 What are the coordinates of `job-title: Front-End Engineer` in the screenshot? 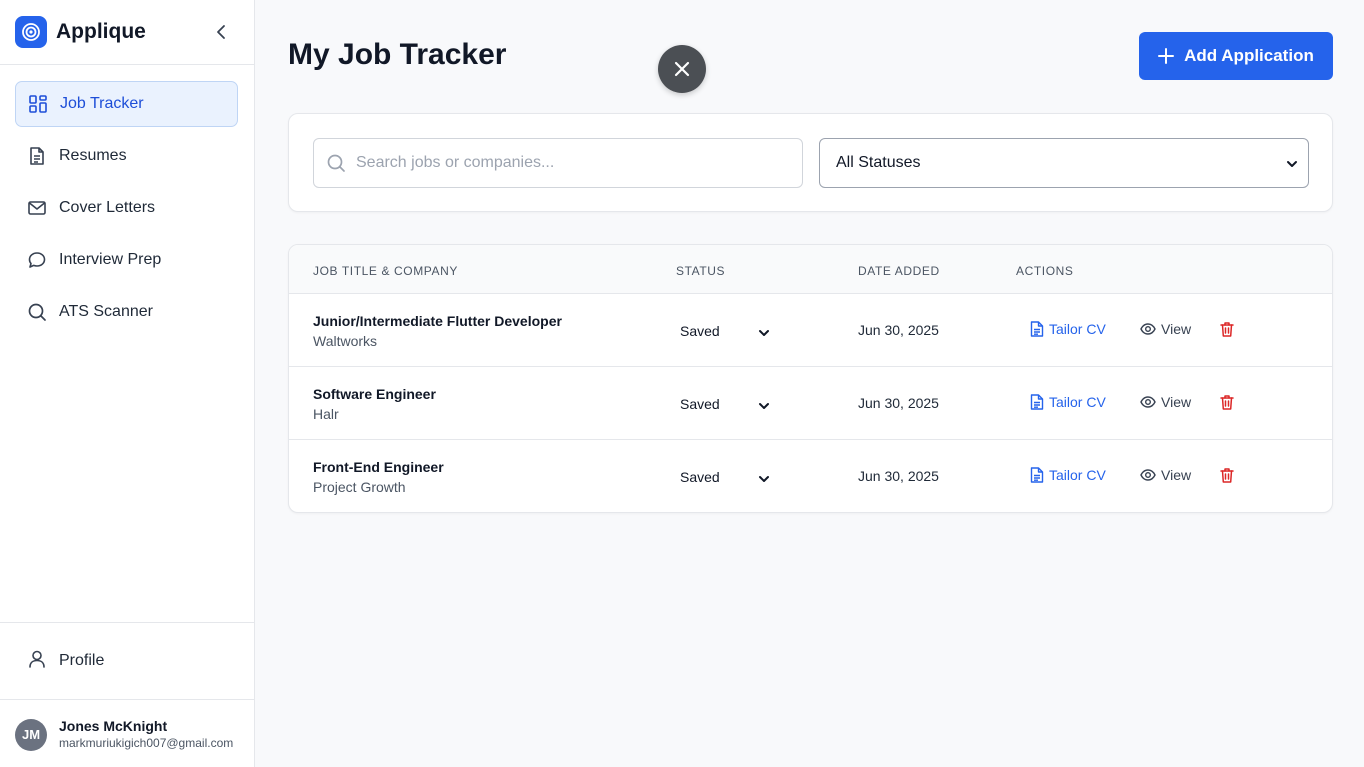 It's located at (378, 467).